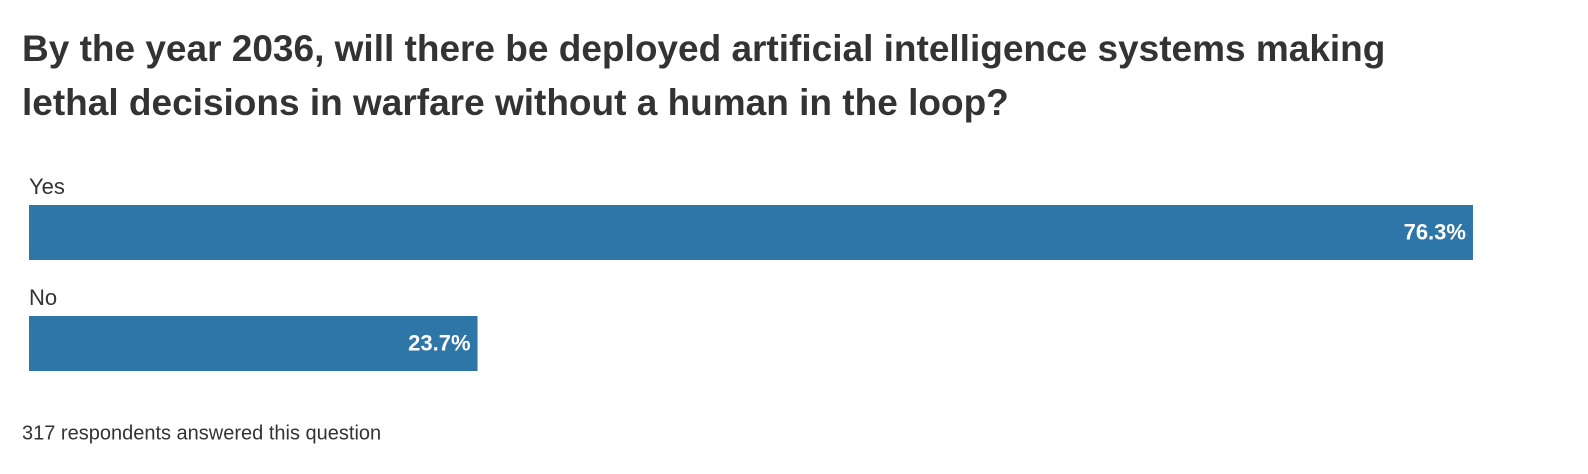 This screenshot has width=1588, height=474. Describe the element at coordinates (1435, 231) in the screenshot. I see `value-label: 76.3%` at that location.